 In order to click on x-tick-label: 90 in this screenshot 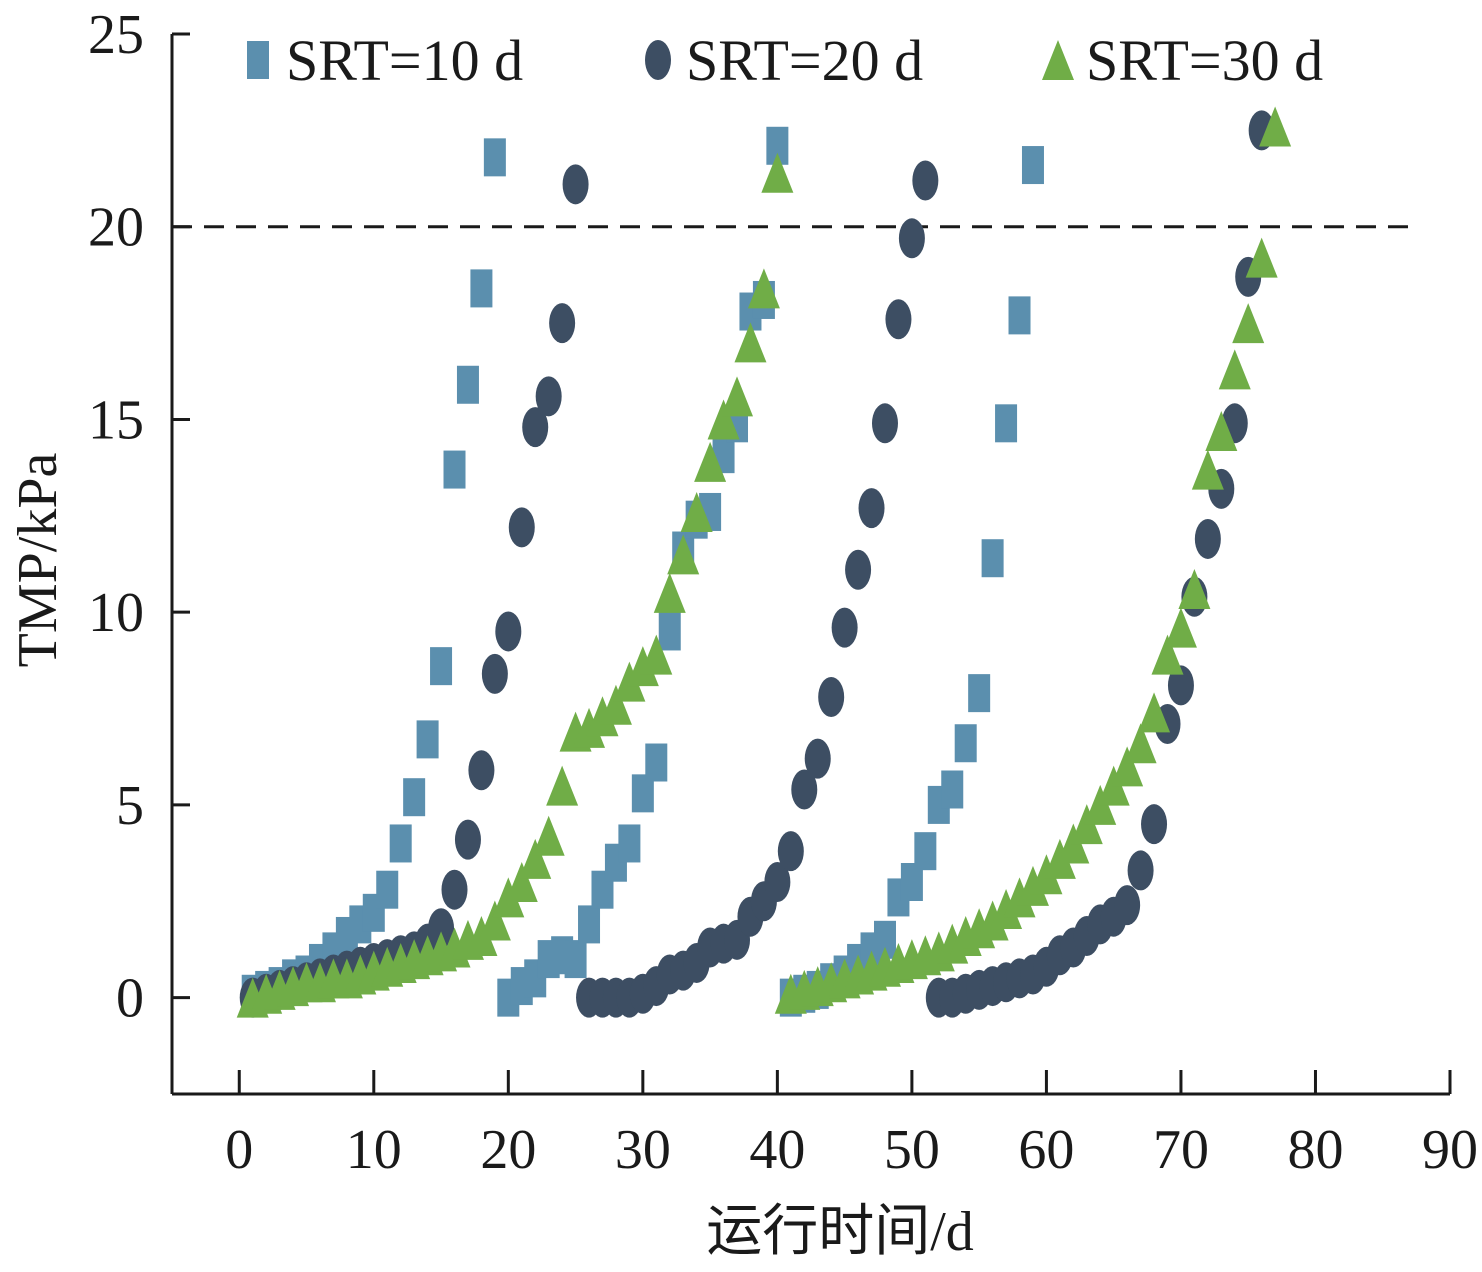, I will do `click(1450, 1150)`.